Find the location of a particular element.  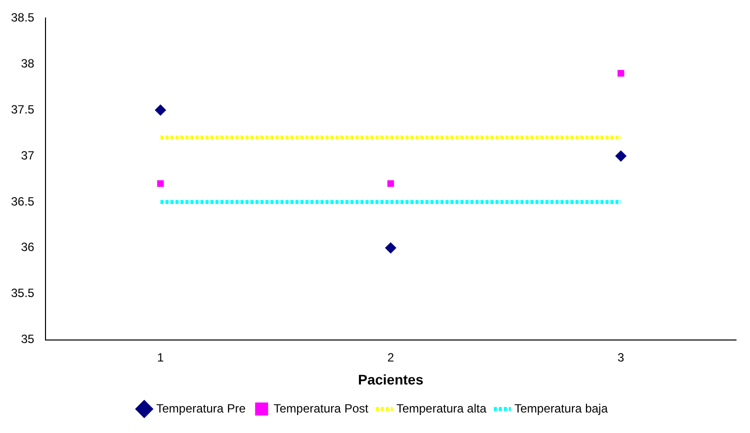

y-tick-label: 37.5 is located at coordinates (22, 109).